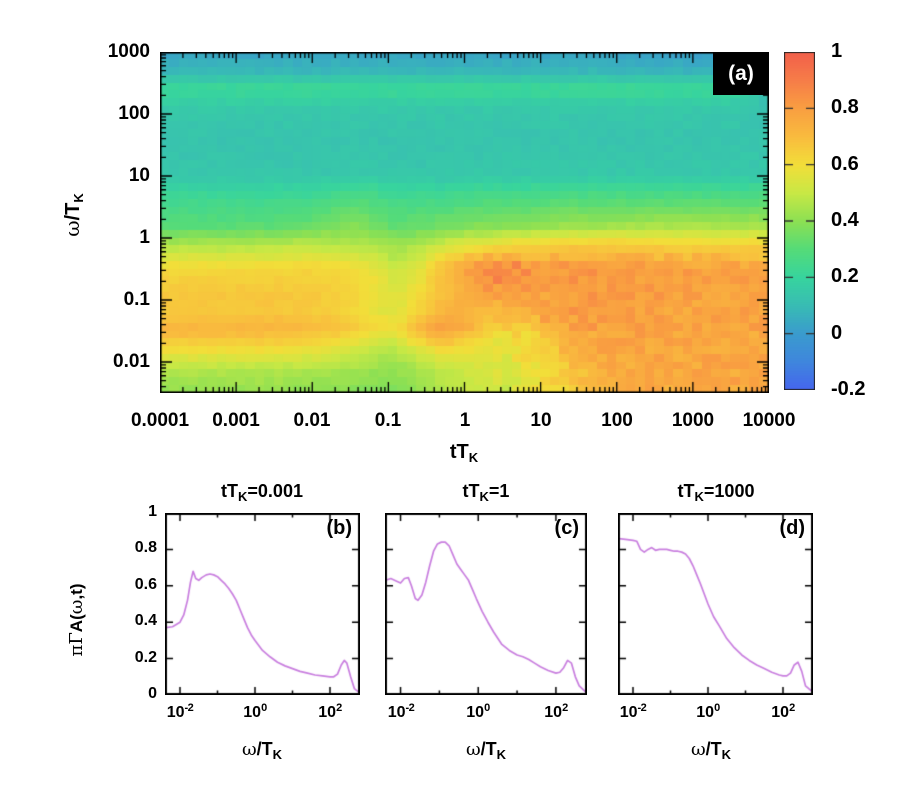 The width and height of the screenshot is (913, 811). Describe the element at coordinates (76, 620) in the screenshot. I see `panel-b-y-axis-title: πΓA(ω,t)` at that location.